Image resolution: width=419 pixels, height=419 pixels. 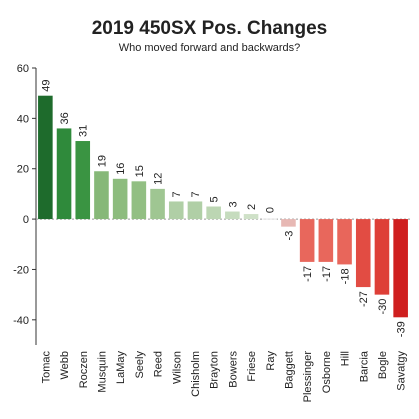 I want to click on category-label: Barcia, so click(x=364, y=366).